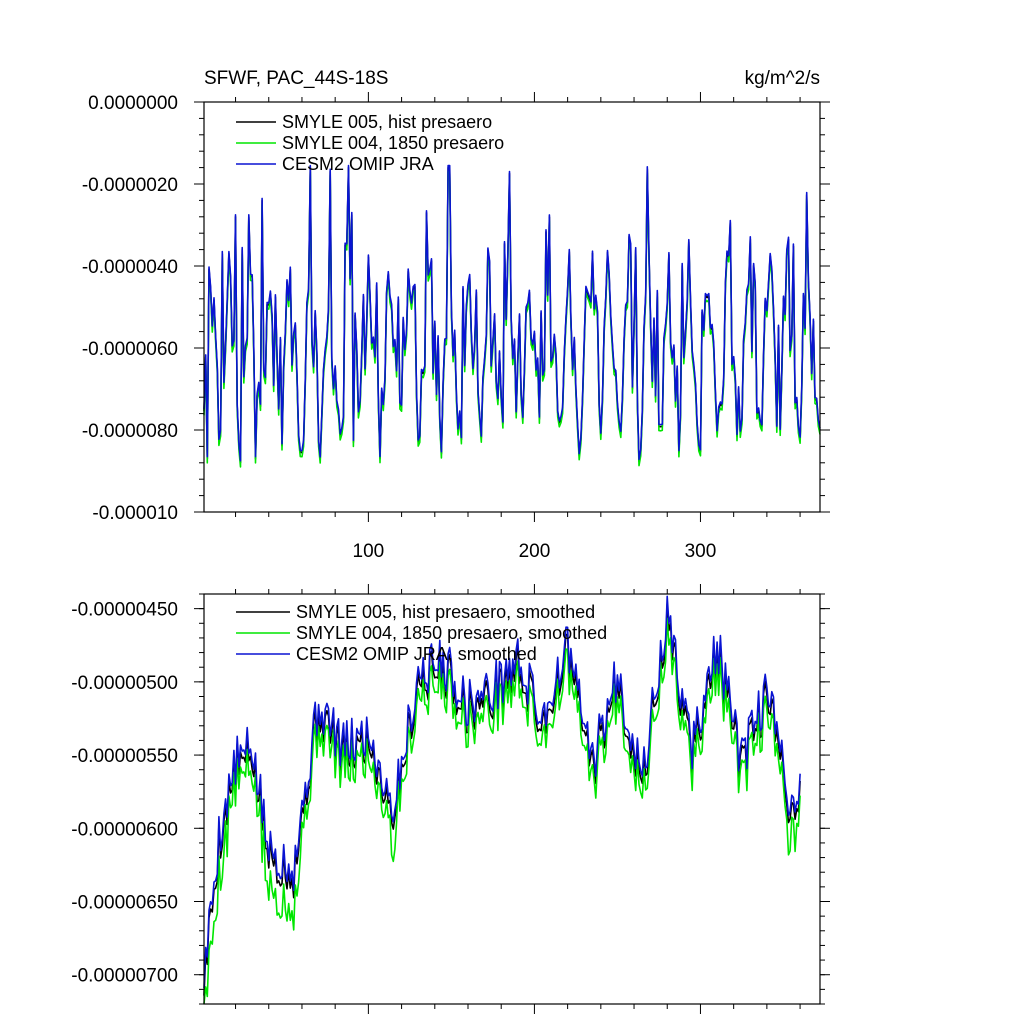 The width and height of the screenshot is (1024, 1024). Describe the element at coordinates (416, 654) in the screenshot. I see `legend-label-cesm2-omip-smoothed: CESM2 OMIP JRA, smoothed` at that location.